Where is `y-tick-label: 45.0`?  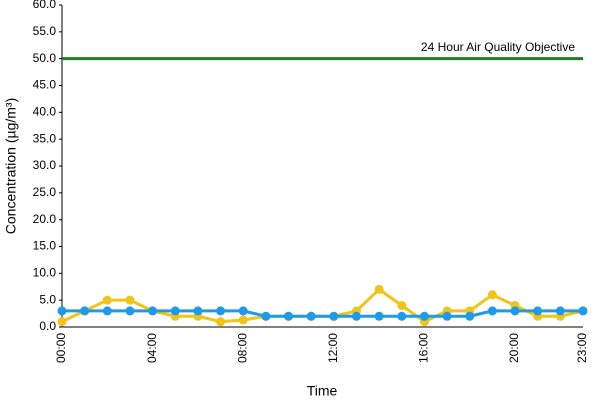
y-tick-label: 45.0 is located at coordinates (45, 85).